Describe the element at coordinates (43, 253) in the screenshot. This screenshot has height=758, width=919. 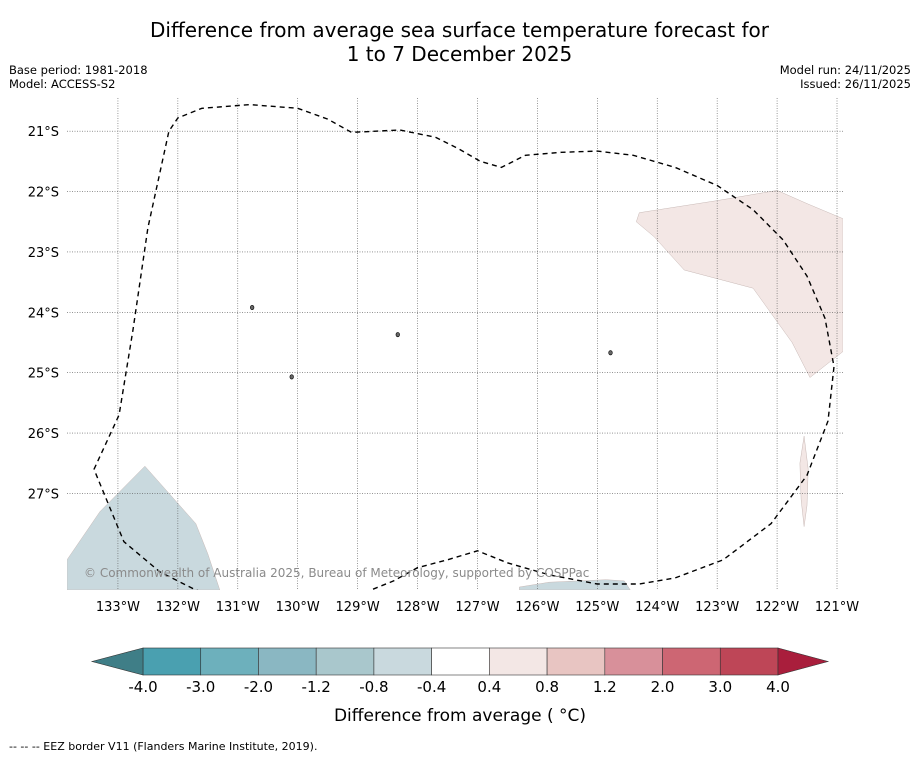
I see `lat-tick-label: 23°S` at that location.